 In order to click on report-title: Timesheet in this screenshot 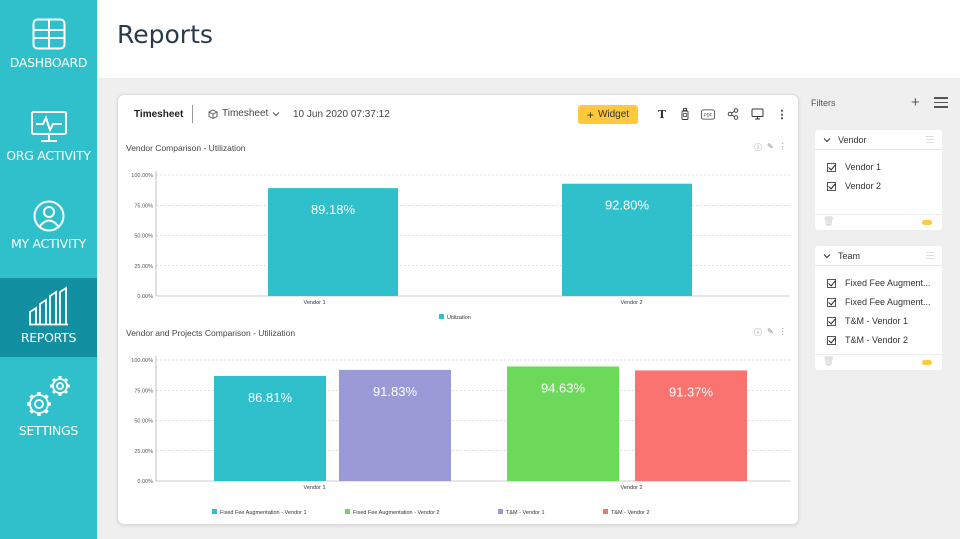, I will do `click(159, 114)`.